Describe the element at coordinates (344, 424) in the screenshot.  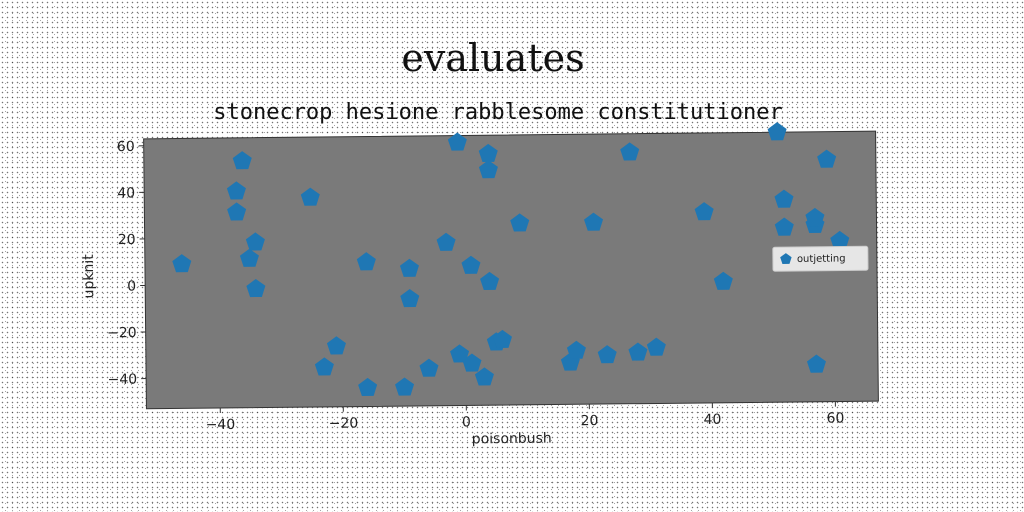
I see `x-tick-label: −20` at that location.